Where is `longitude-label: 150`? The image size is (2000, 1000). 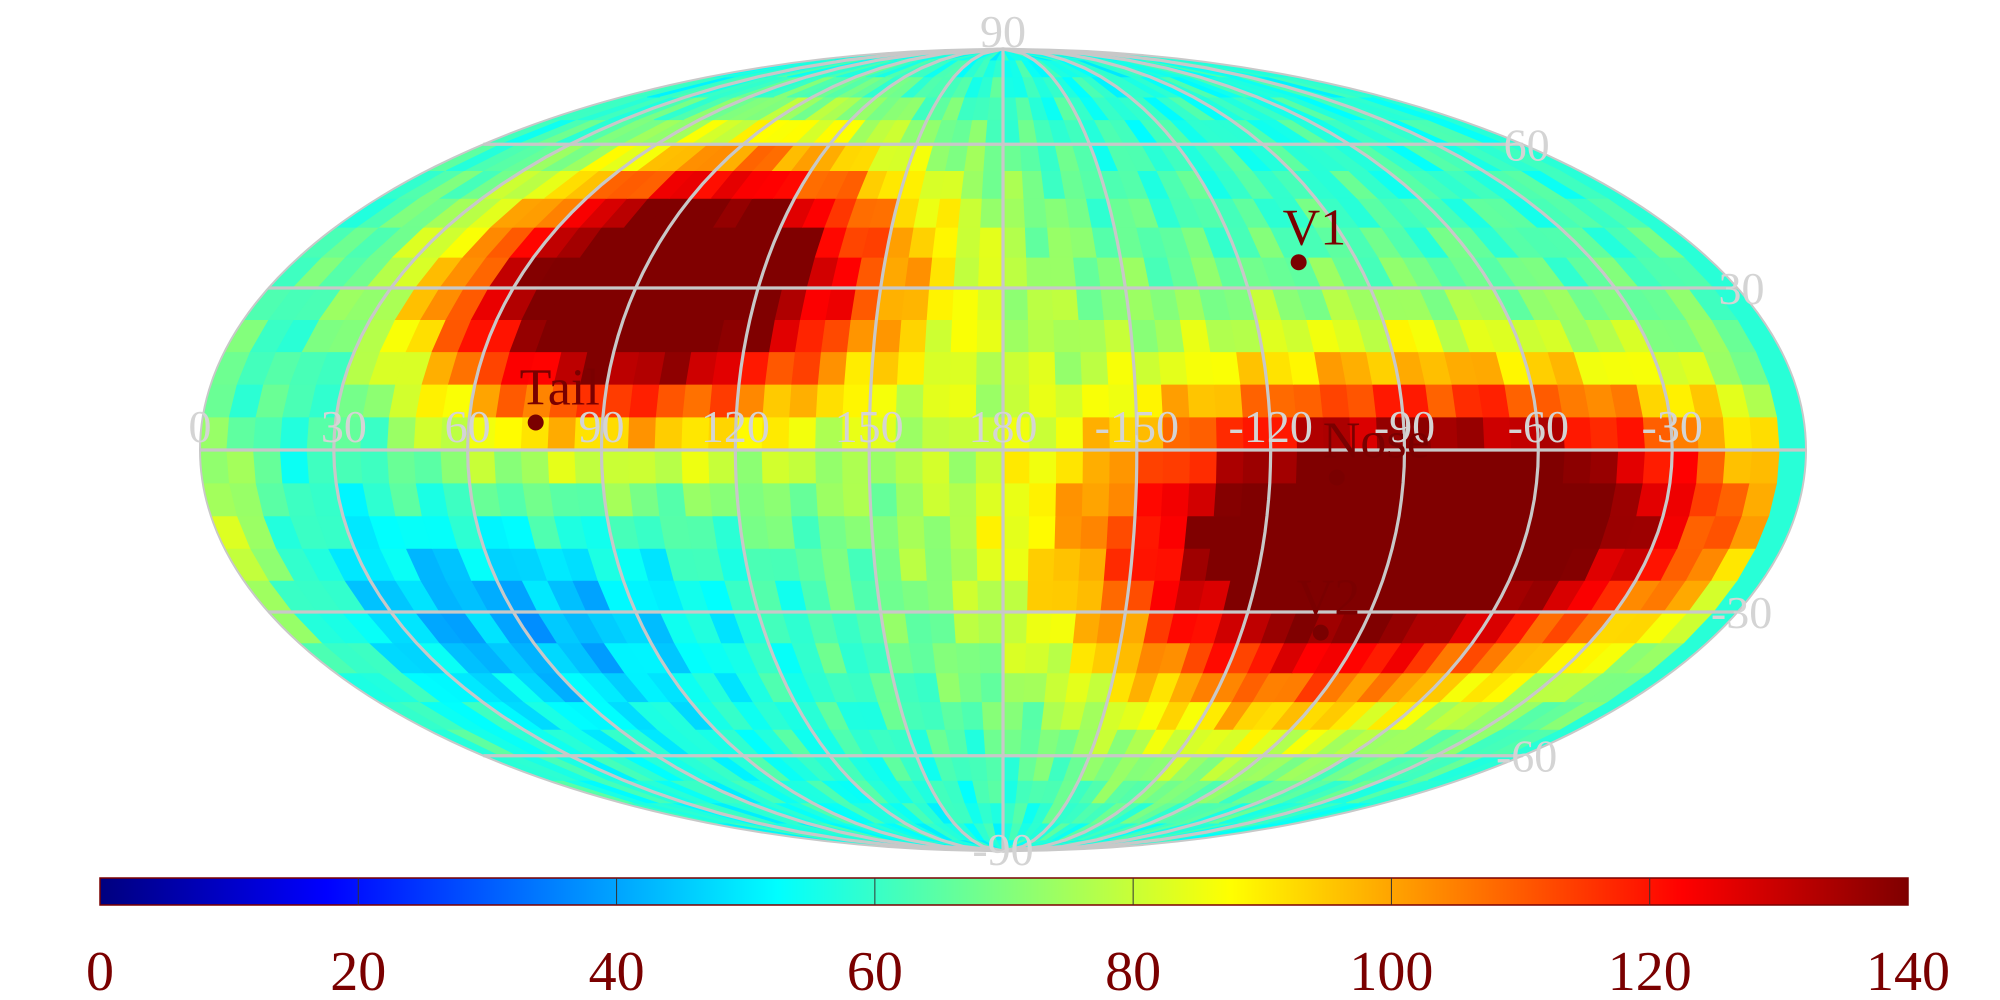
longitude-label: 150 is located at coordinates (869, 426).